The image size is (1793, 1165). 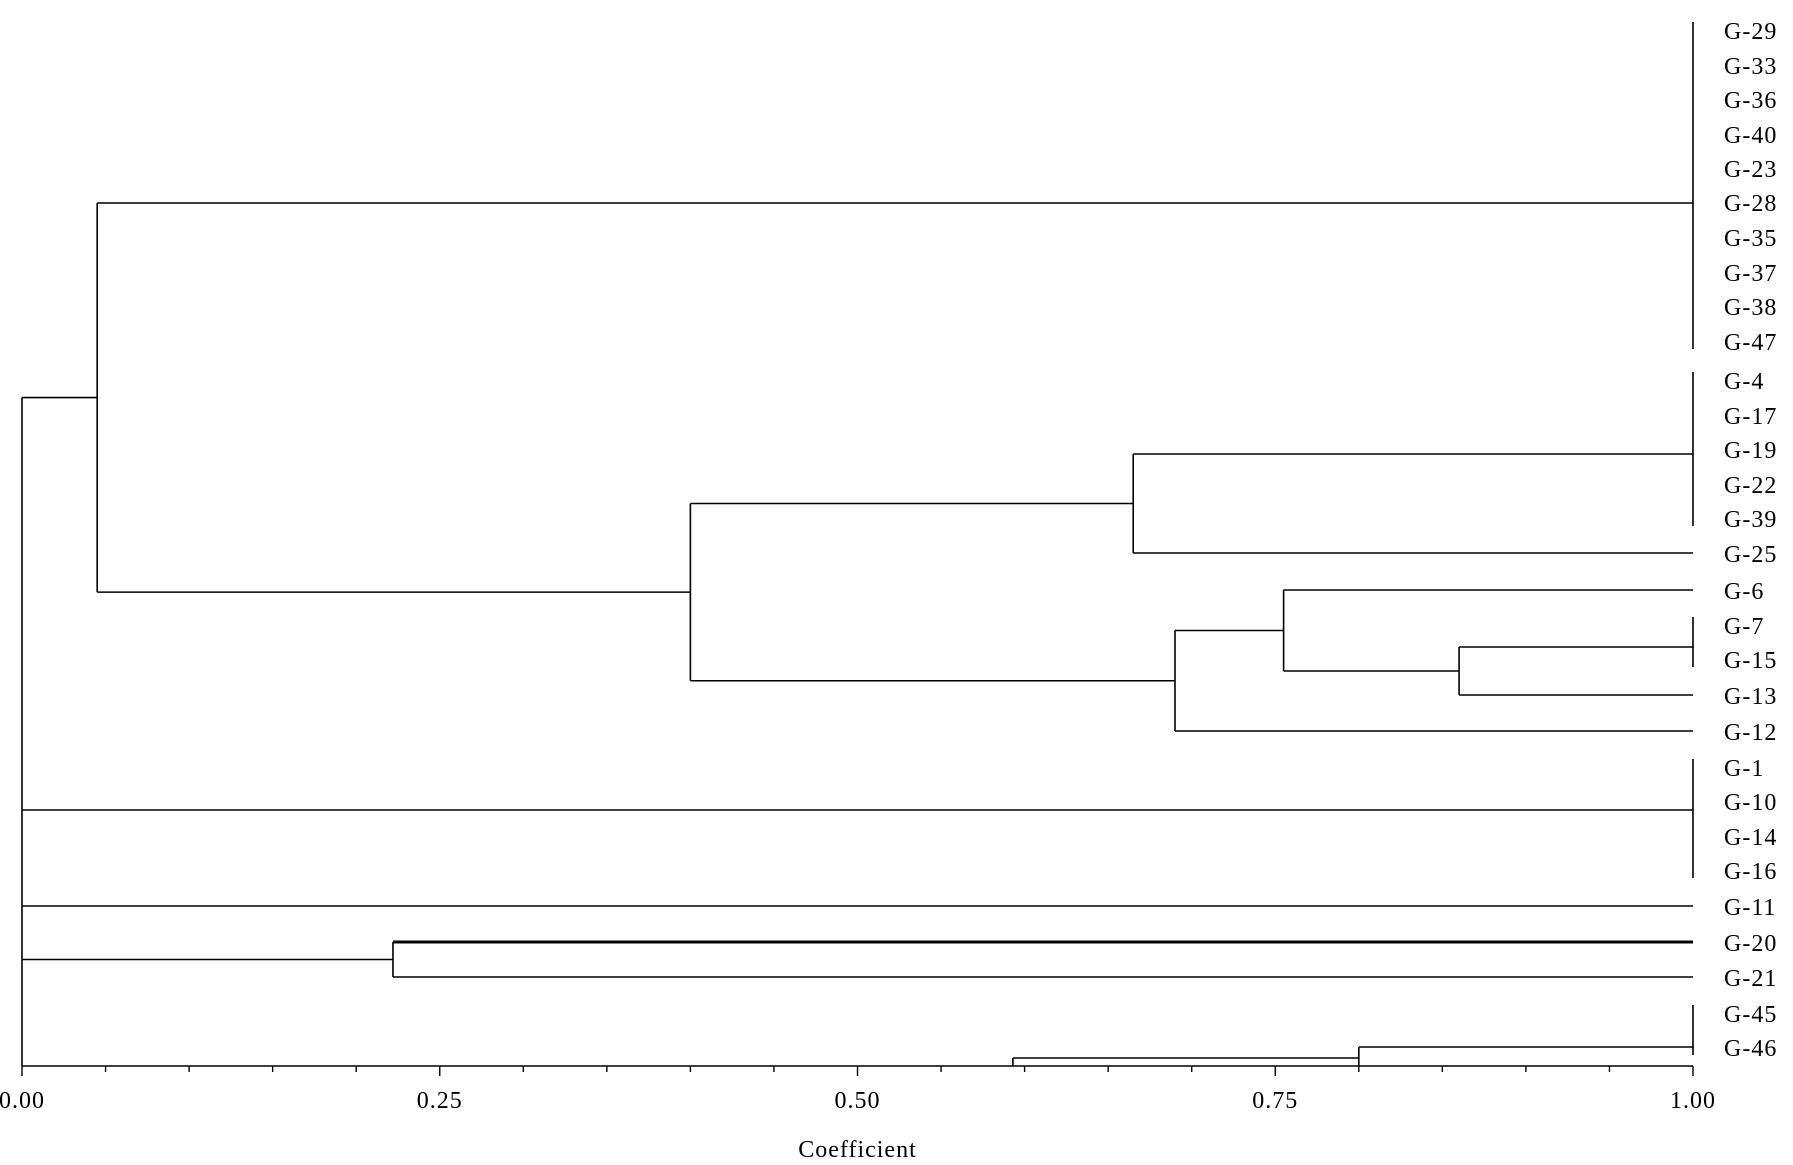 What do you see at coordinates (1750, 1015) in the screenshot?
I see `leaf-label: G-45` at bounding box center [1750, 1015].